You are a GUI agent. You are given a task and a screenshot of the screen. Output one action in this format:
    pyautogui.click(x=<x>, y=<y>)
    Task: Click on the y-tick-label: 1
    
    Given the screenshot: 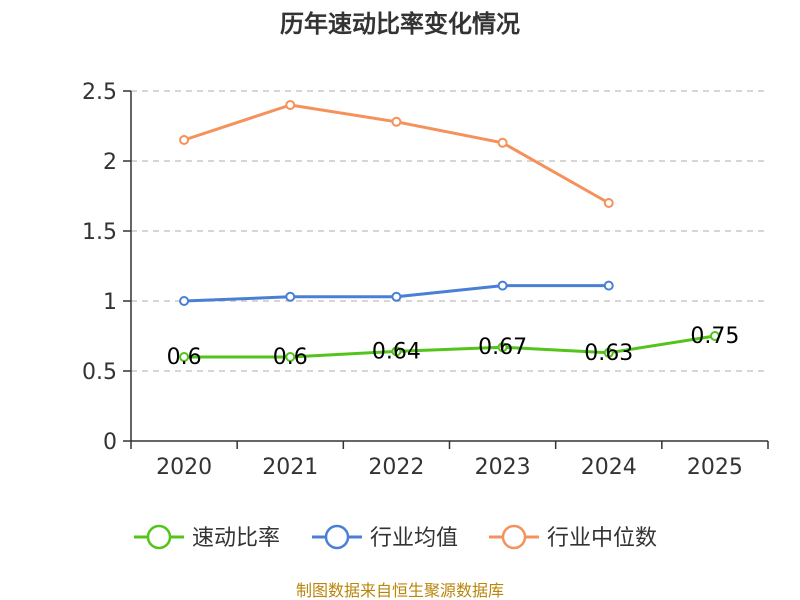 What is the action you would take?
    pyautogui.click(x=110, y=302)
    